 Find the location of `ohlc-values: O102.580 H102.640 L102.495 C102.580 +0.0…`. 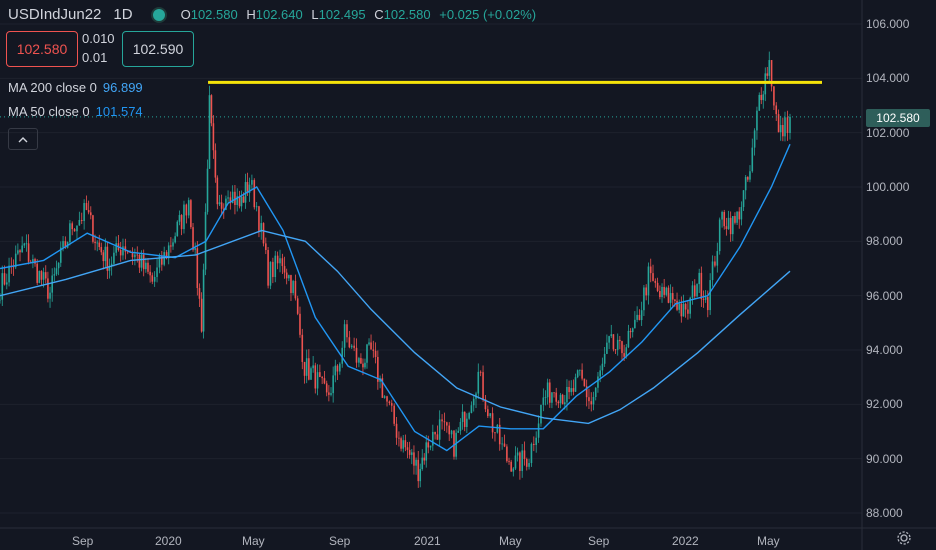

ohlc-values: O102.580 H102.640 L102.495 C102.580 +0.0… is located at coordinates (361, 14).